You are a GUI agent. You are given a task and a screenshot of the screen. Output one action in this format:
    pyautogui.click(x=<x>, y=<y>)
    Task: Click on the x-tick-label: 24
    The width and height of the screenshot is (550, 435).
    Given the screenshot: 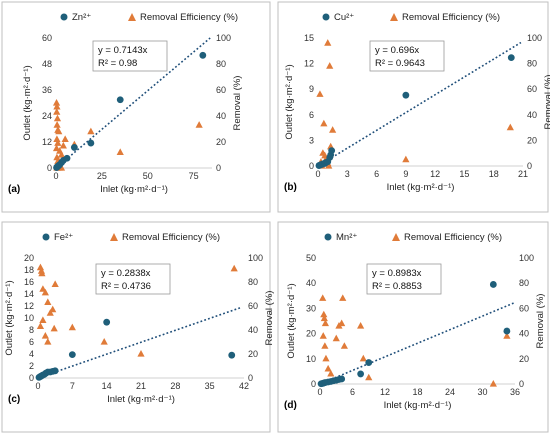 What is the action you would take?
    pyautogui.click(x=450, y=392)
    